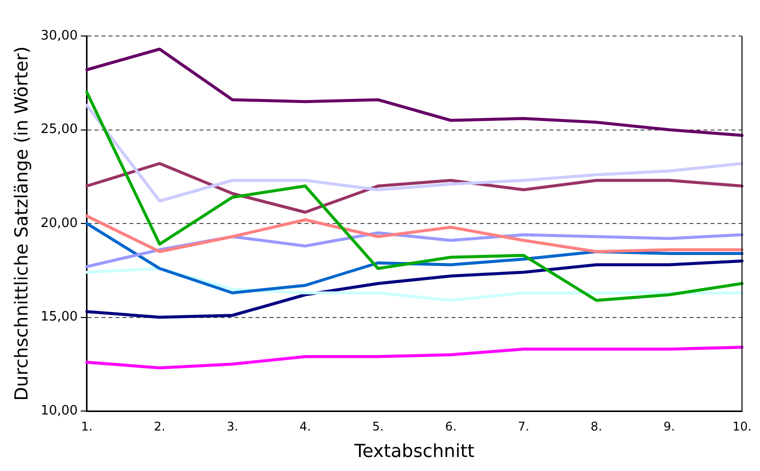 This screenshot has width=760, height=471. What do you see at coordinates (59, 410) in the screenshot?
I see `y-tick-label: 10,00` at bounding box center [59, 410].